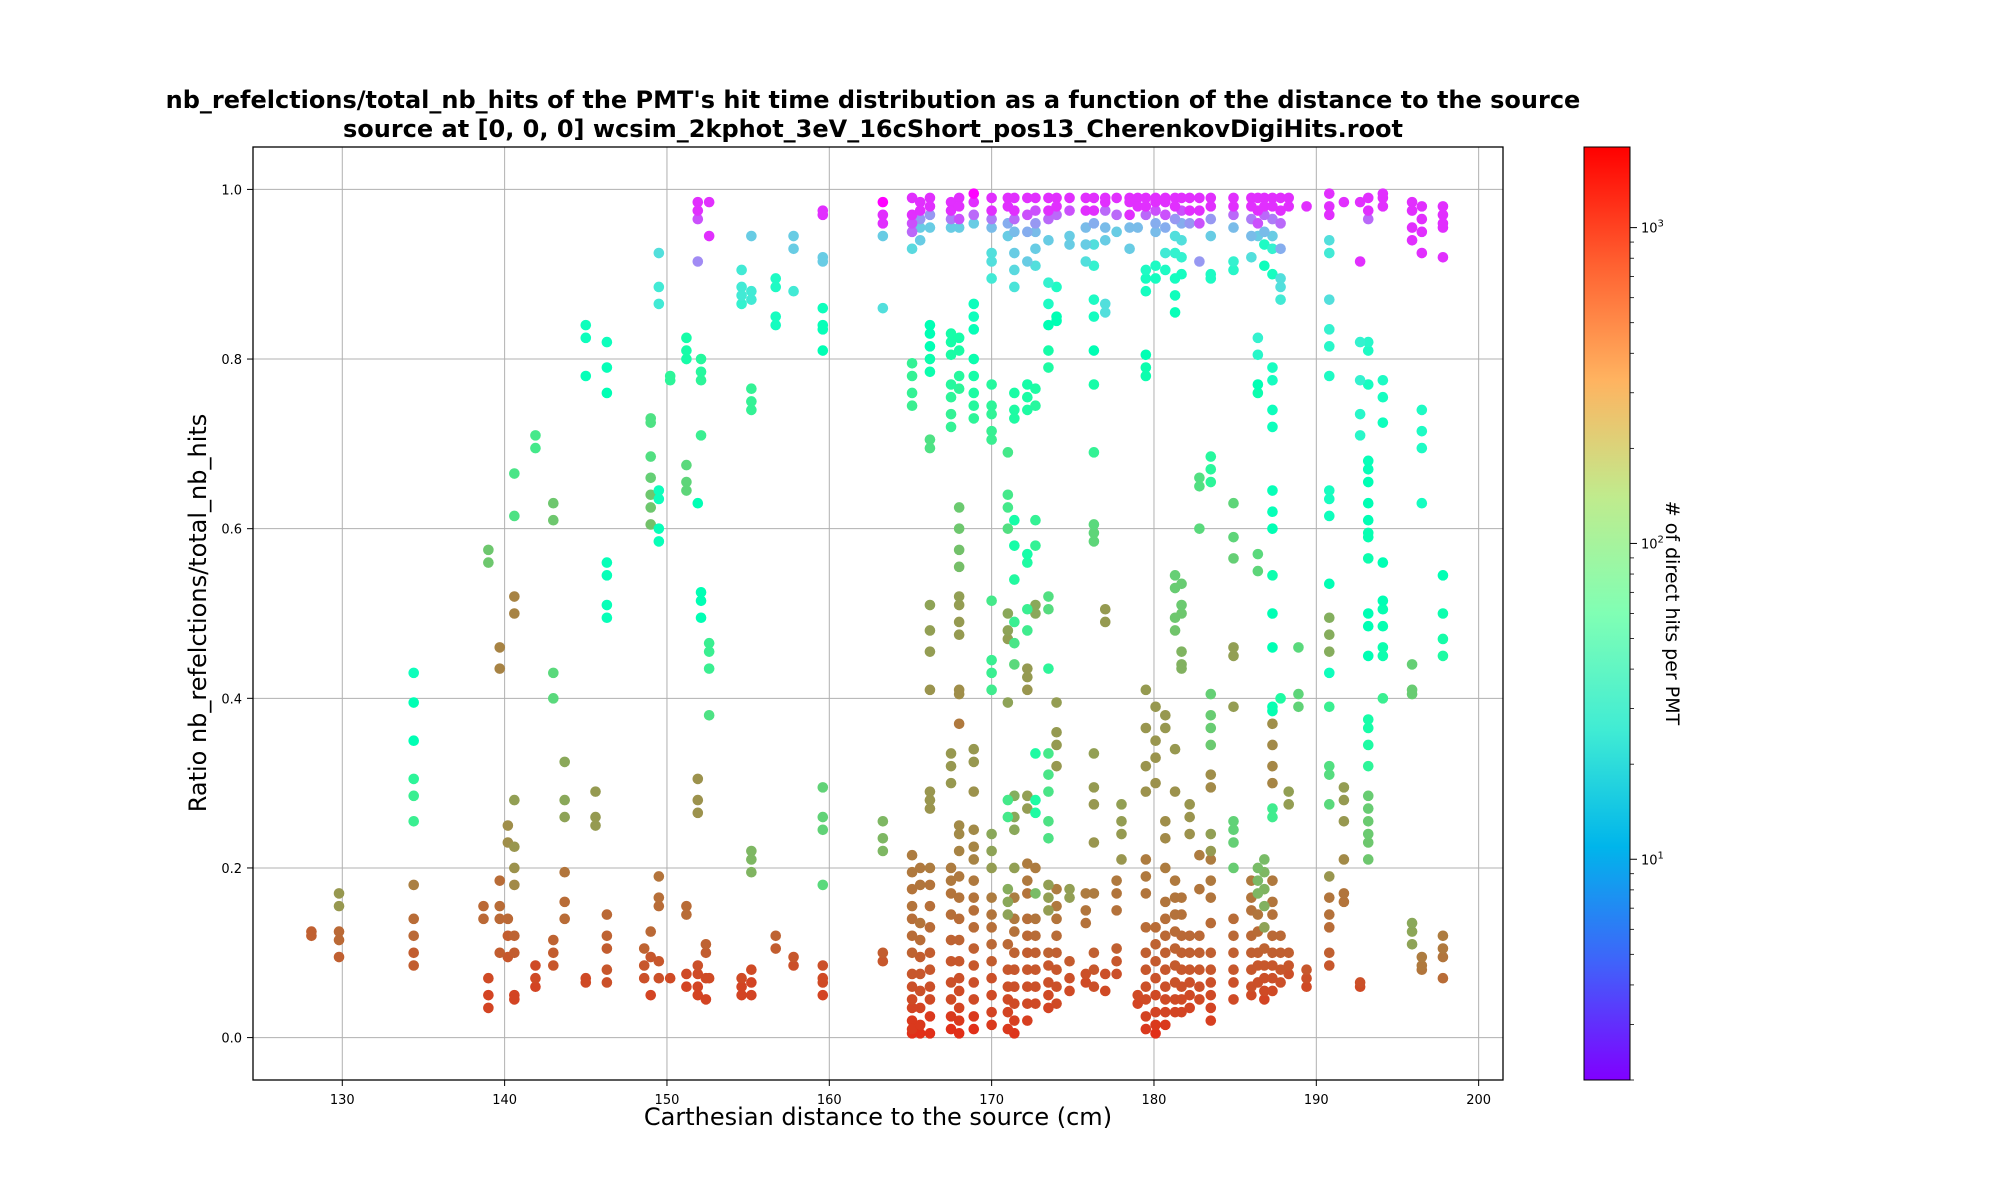  I want to click on colorbar, so click(1607, 613).